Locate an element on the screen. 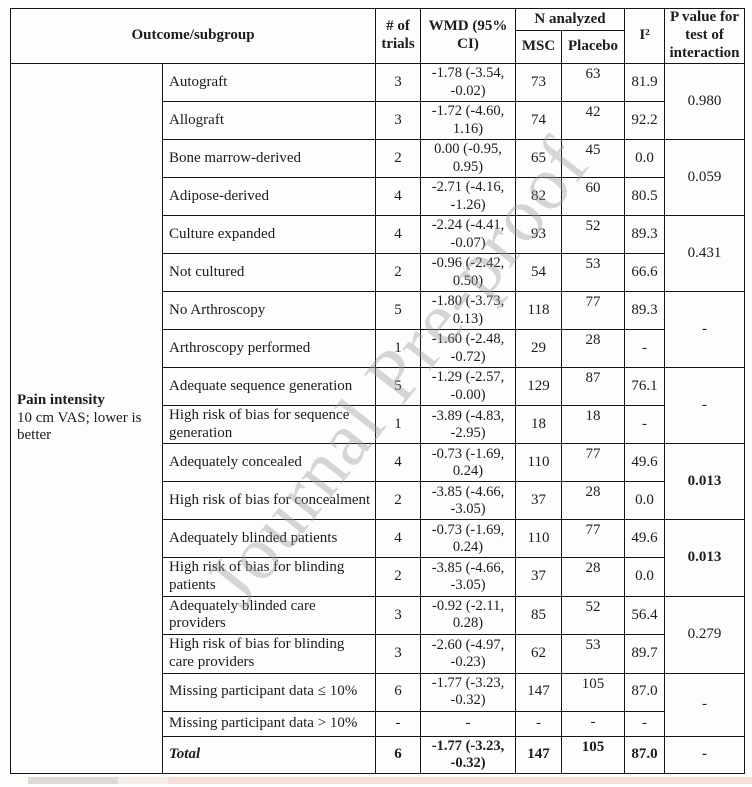 Image resolution: width=752 pixels, height=787 pixels. cell-i2: 49.6 is located at coordinates (645, 539).